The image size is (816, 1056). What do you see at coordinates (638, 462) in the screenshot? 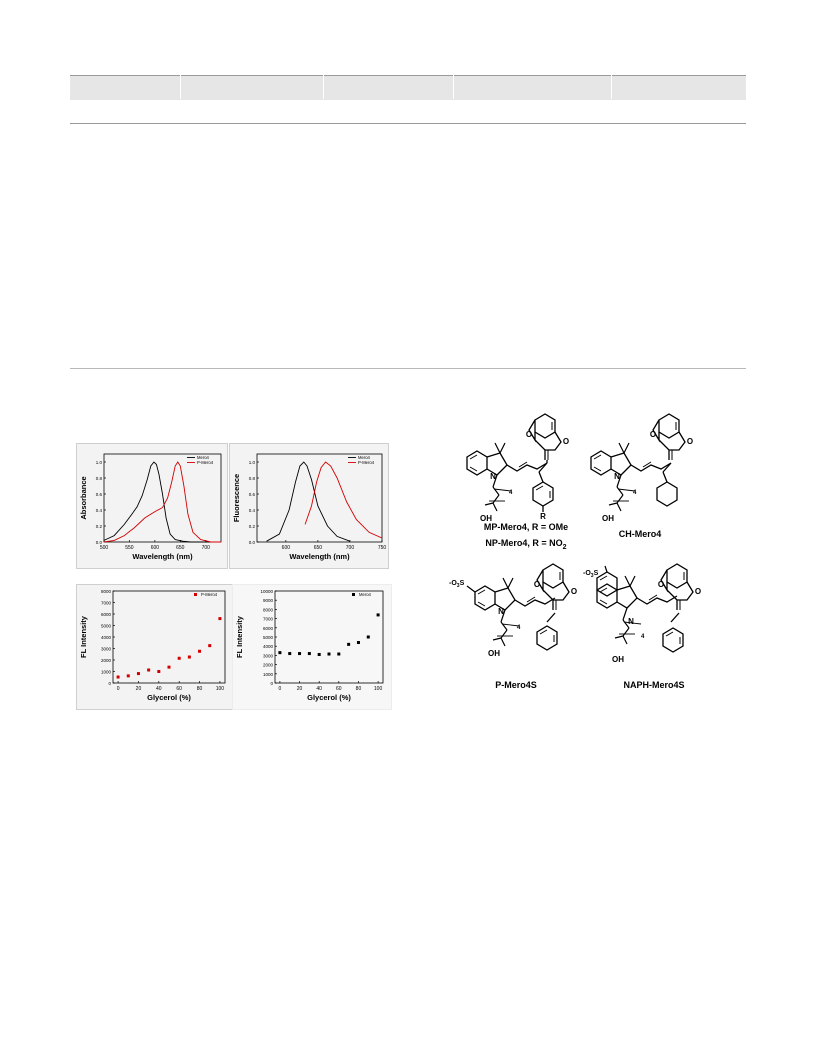
I see `ch-mero4-structure` at bounding box center [638, 462].